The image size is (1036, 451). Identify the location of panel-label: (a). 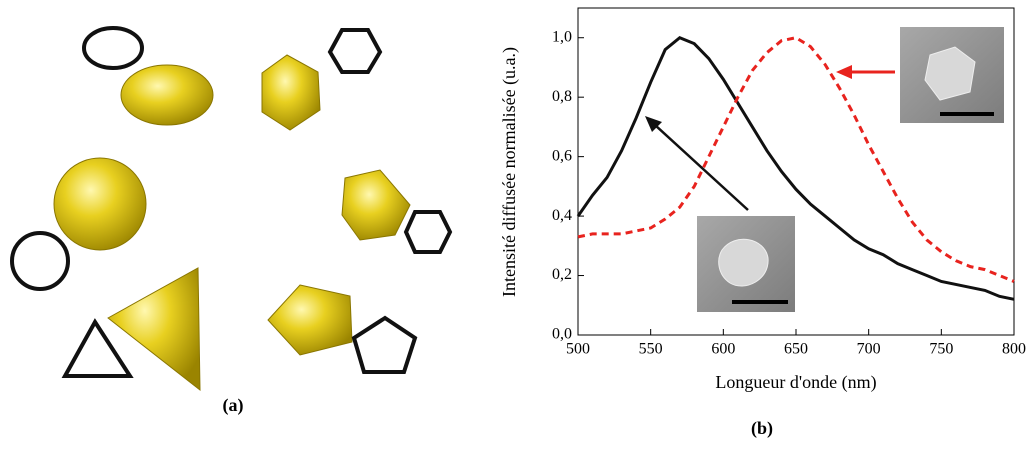
(233, 405).